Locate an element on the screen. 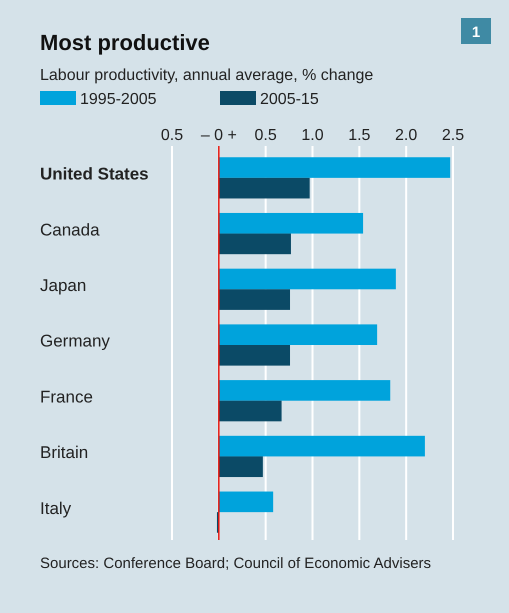  y-tick-label: Britain is located at coordinates (64, 452).